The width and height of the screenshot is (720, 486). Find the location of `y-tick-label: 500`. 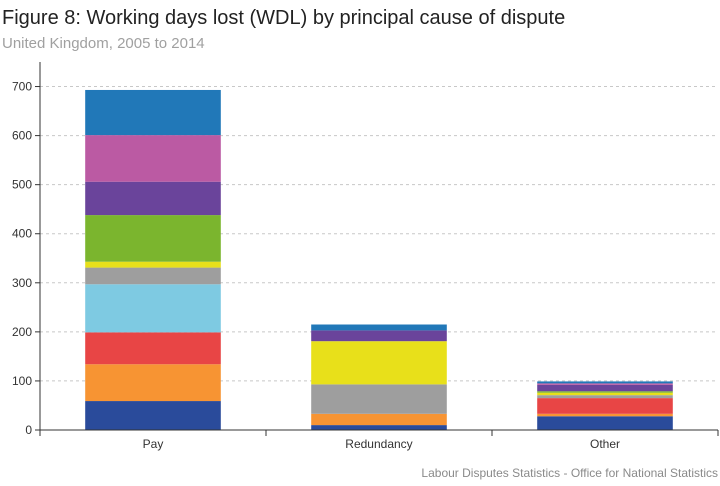

y-tick-label: 500 is located at coordinates (22, 185).